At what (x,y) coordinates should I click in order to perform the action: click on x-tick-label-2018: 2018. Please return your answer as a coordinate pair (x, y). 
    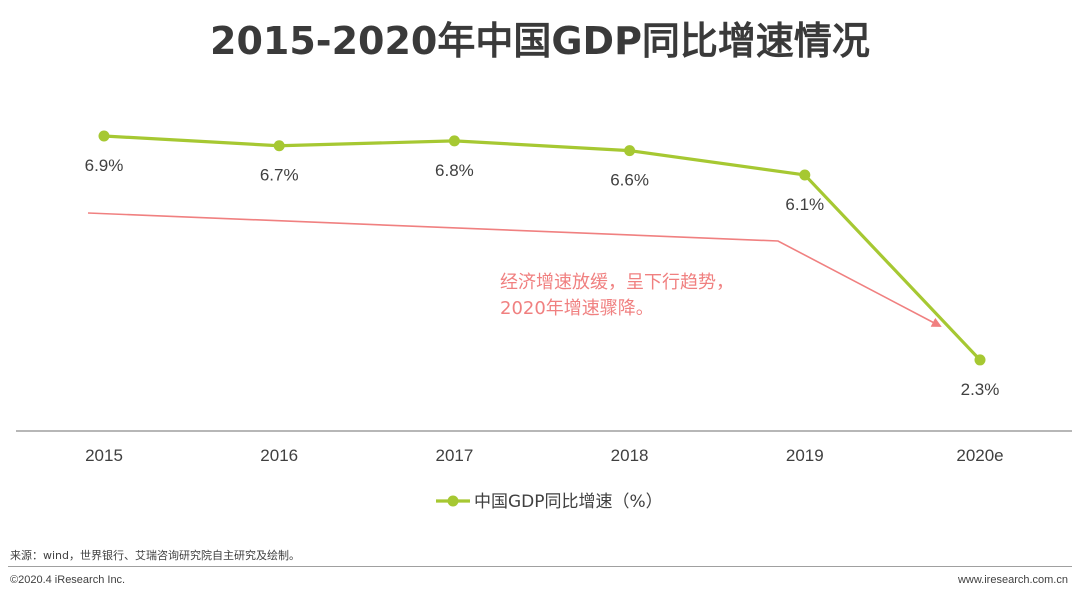
    Looking at the image, I should click on (630, 455).